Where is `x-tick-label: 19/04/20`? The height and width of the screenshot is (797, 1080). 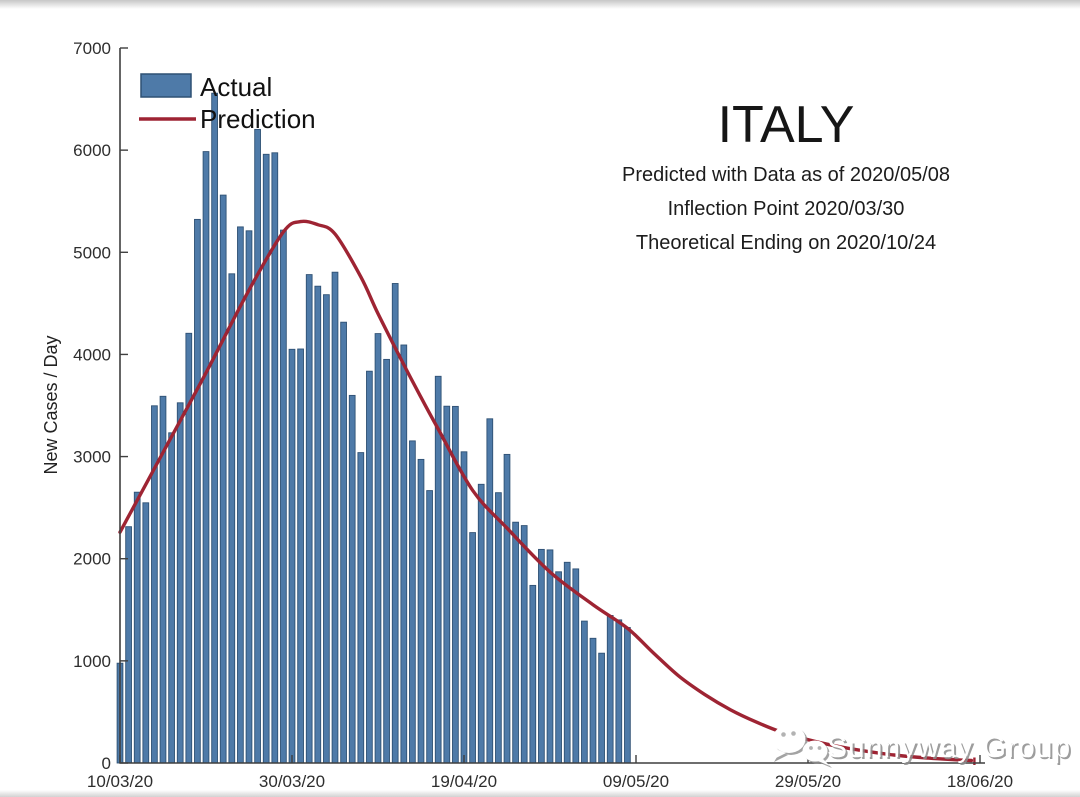
x-tick-label: 19/04/20 is located at coordinates (464, 781).